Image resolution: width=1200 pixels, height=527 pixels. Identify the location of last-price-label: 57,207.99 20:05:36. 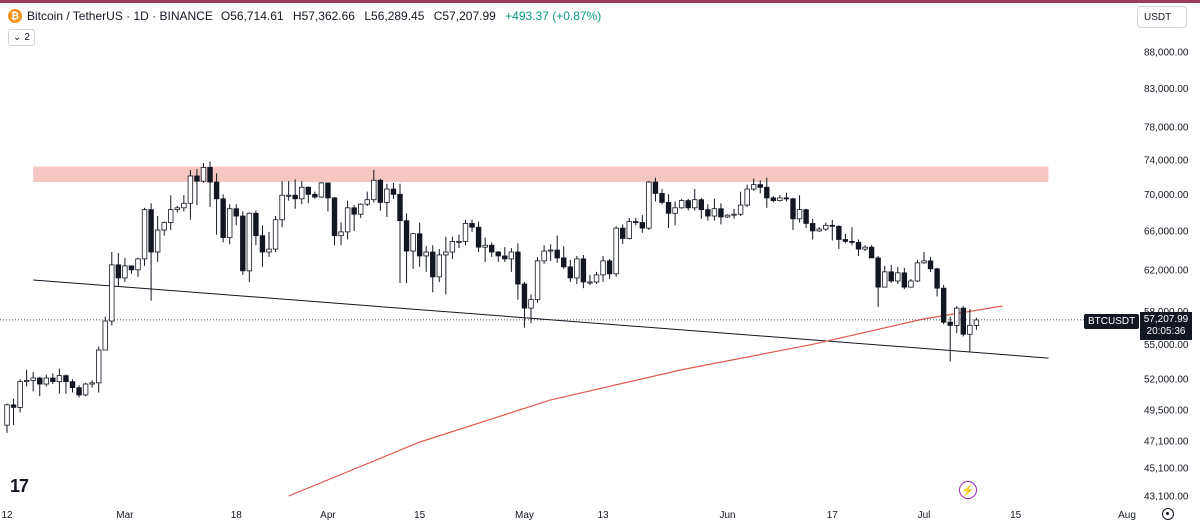
(1166, 326).